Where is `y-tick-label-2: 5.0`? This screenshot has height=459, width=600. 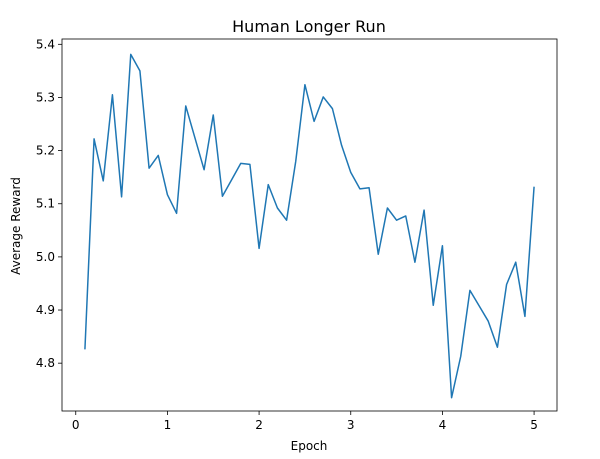
y-tick-label-2: 5.0 is located at coordinates (45, 257).